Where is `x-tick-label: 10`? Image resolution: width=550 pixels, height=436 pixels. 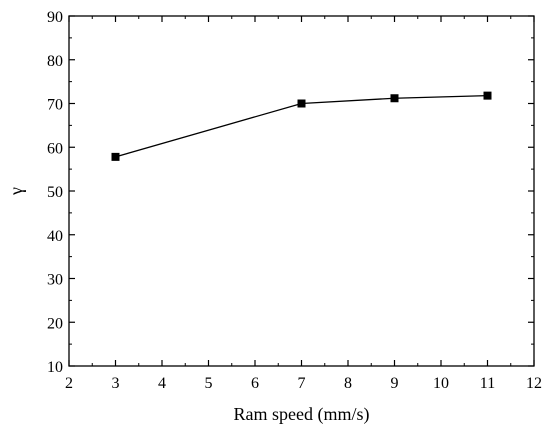
x-tick-label: 10 is located at coordinates (441, 383).